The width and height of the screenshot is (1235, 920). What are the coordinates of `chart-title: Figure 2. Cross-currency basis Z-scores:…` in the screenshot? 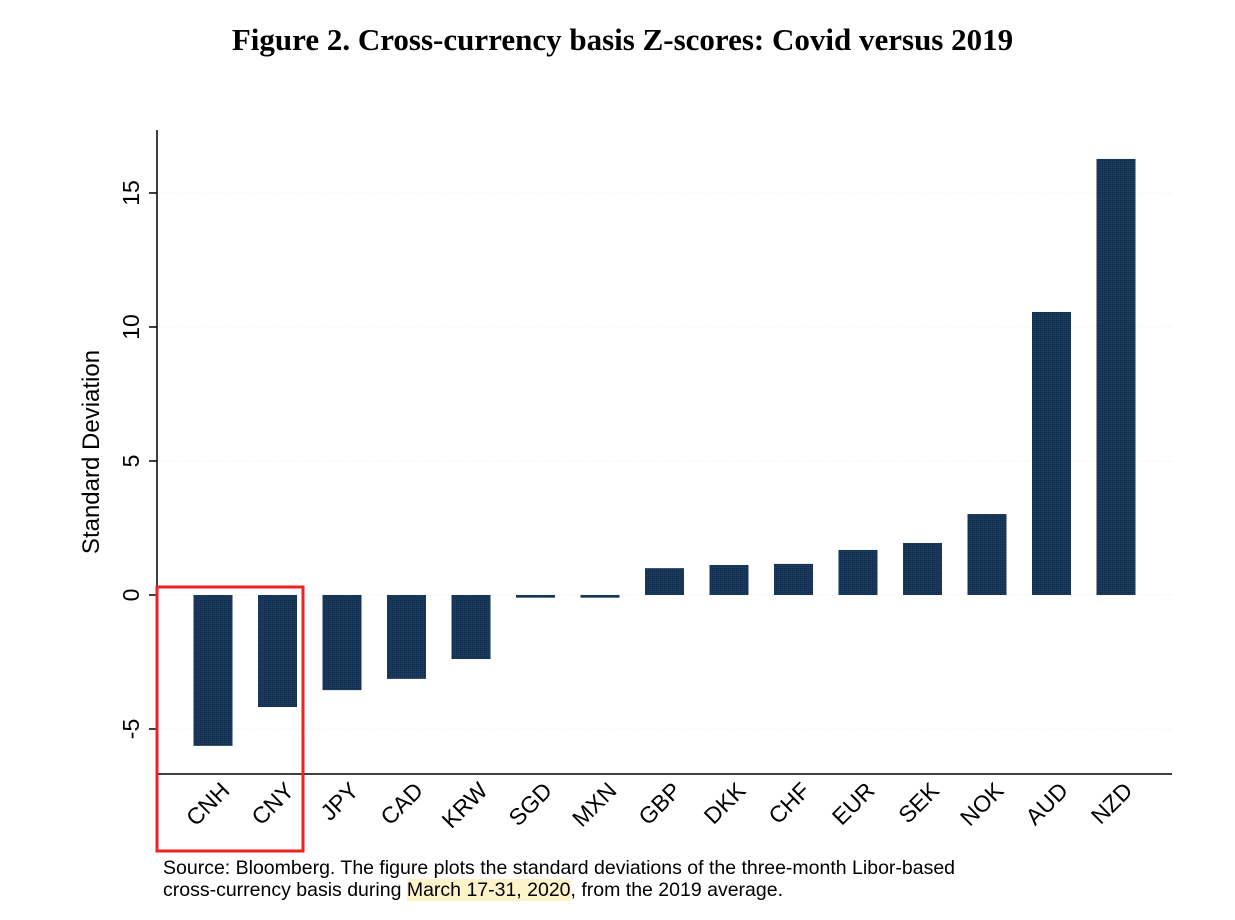 It's located at (622, 39).